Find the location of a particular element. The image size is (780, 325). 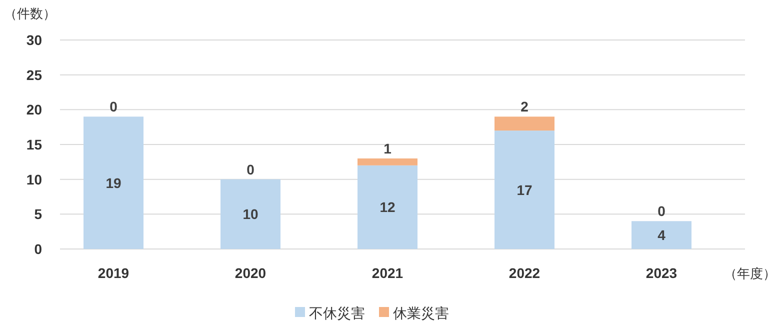

data-label: 10 is located at coordinates (250, 214).